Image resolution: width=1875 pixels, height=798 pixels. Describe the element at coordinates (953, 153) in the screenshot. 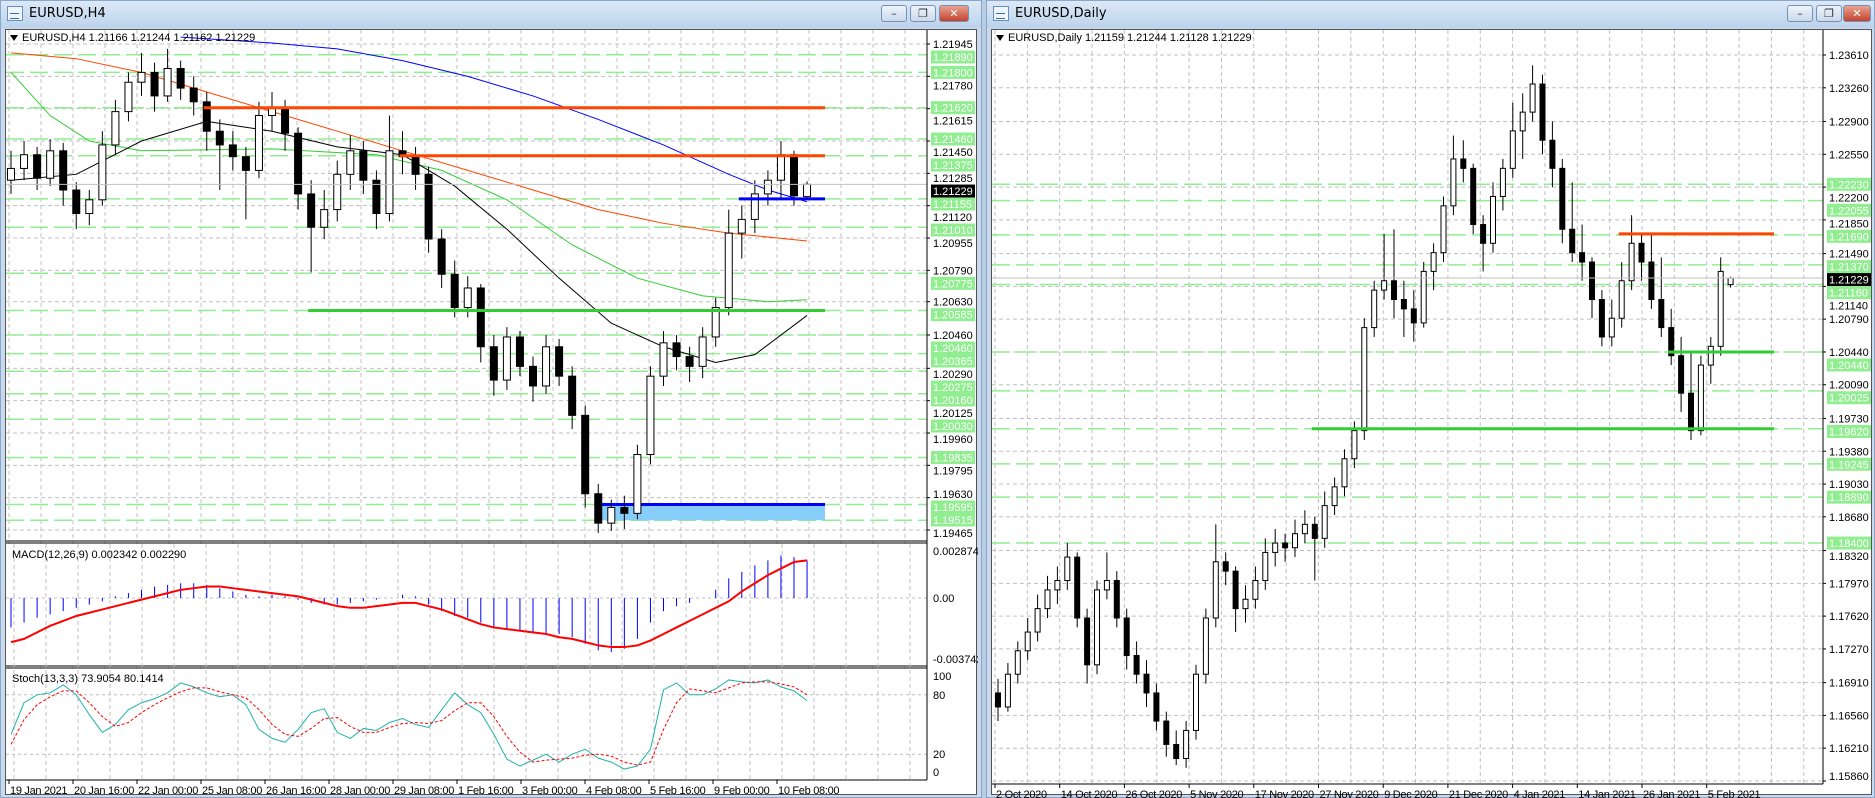

I see `price-tick-label: 1.21450` at that location.